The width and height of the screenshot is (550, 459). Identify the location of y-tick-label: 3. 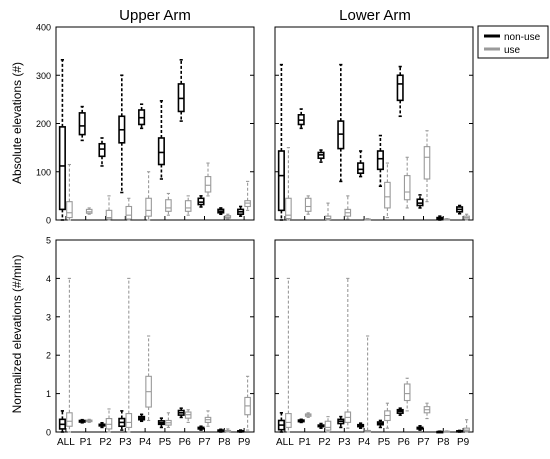
(48, 317).